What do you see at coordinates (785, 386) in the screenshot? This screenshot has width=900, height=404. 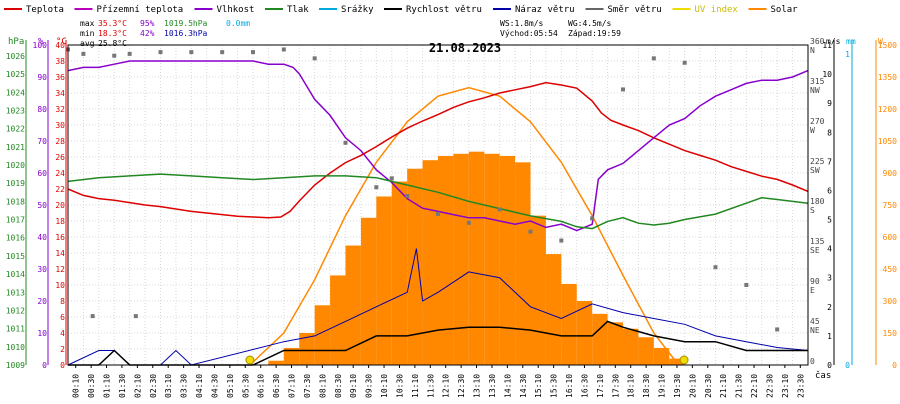 I see `x-tick-label: 23:10` at bounding box center [785, 386].